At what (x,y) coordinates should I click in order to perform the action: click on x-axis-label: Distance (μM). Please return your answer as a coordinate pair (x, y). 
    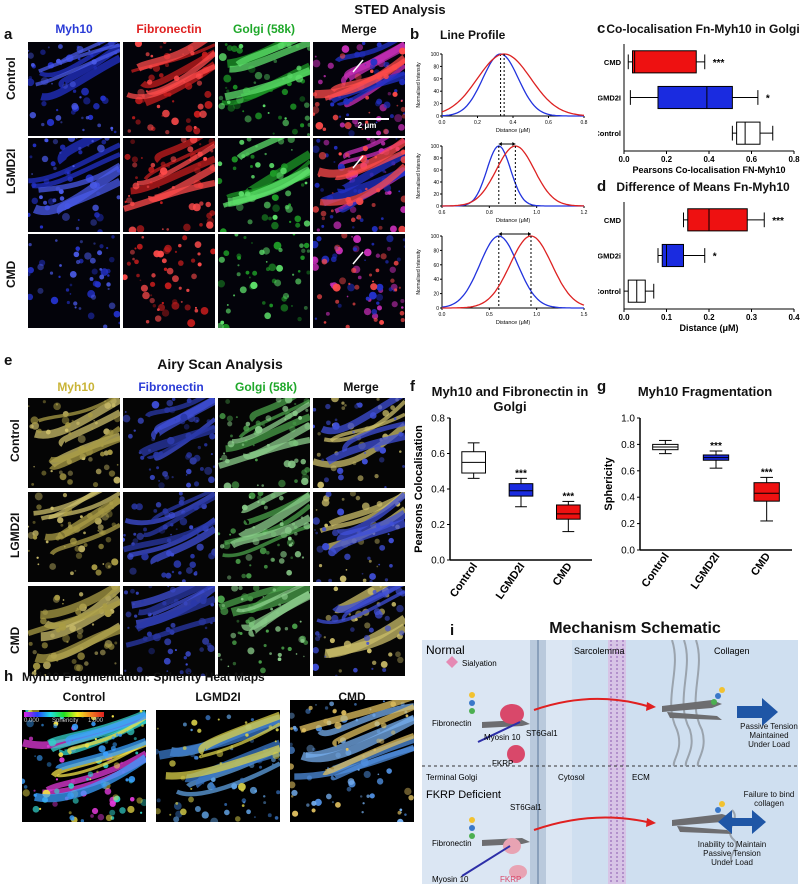
    Looking at the image, I should click on (513, 323).